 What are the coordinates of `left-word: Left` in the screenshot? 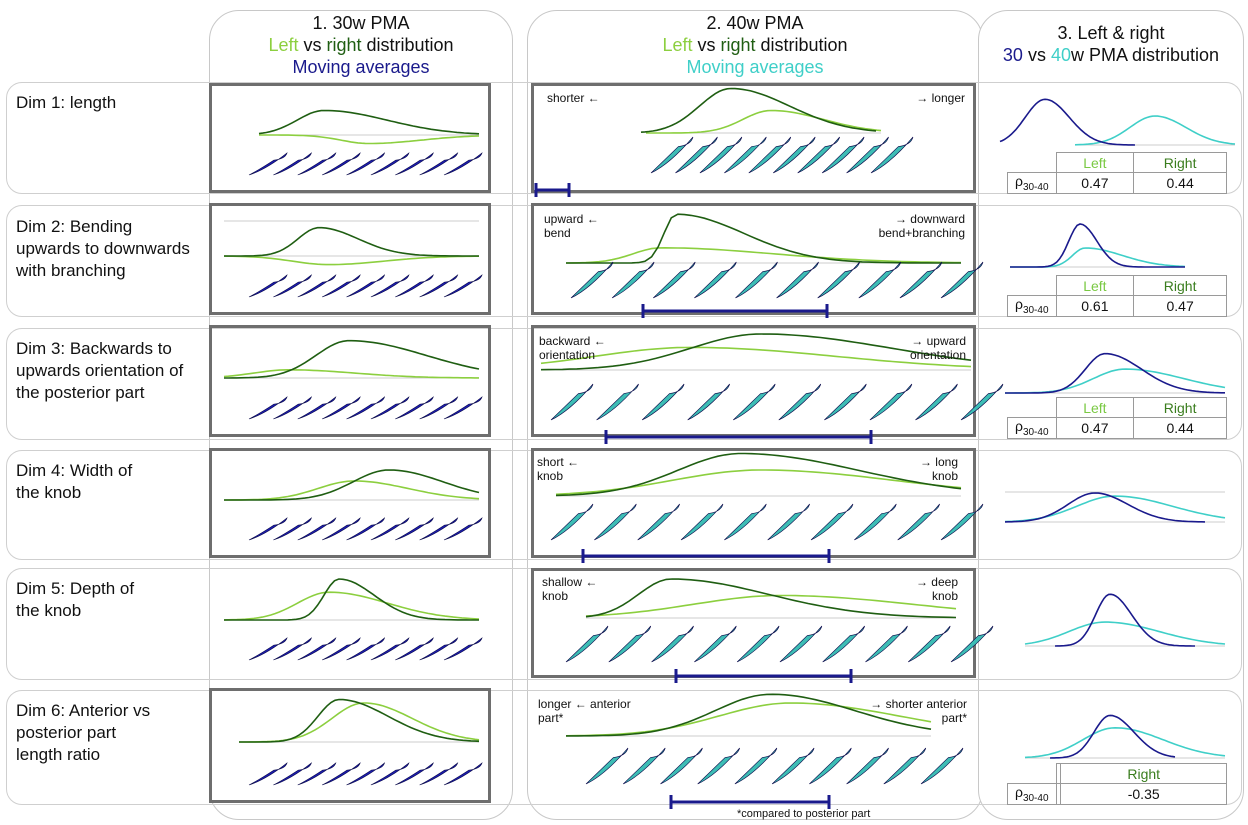 It's located at (283, 45).